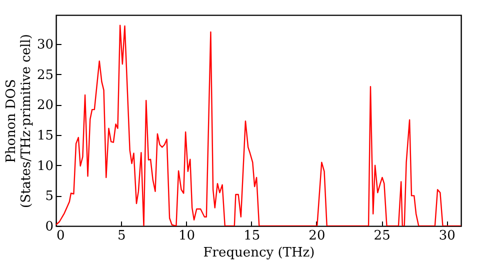 This screenshot has width=500, height=280. I want to click on y-tick-label: 30, so click(45, 45).